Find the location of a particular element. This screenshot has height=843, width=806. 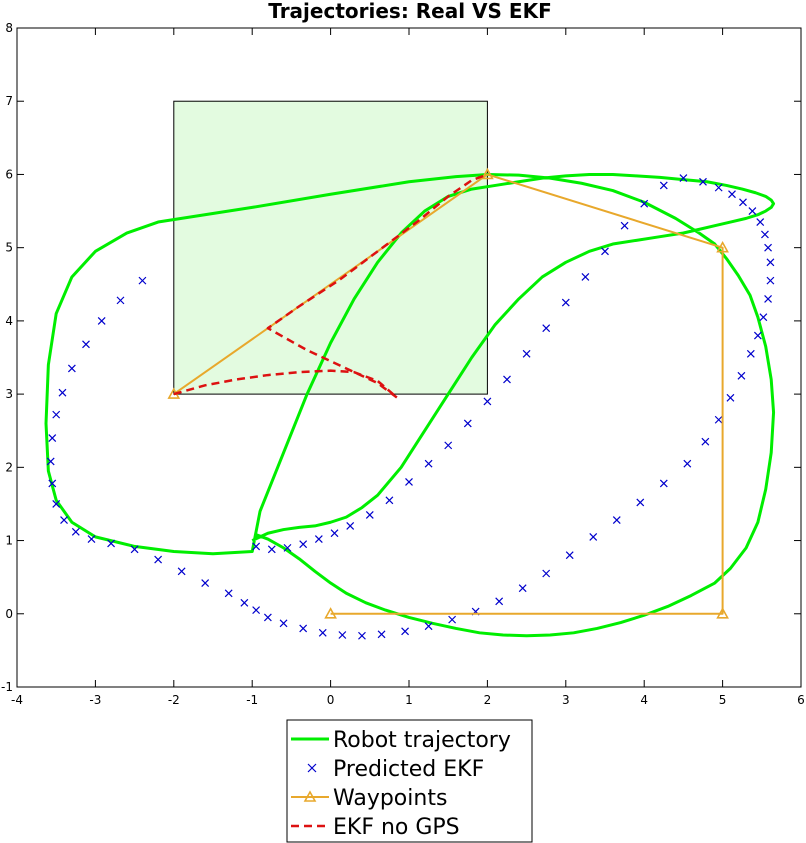

legend-label: Waypoints is located at coordinates (390, 798).